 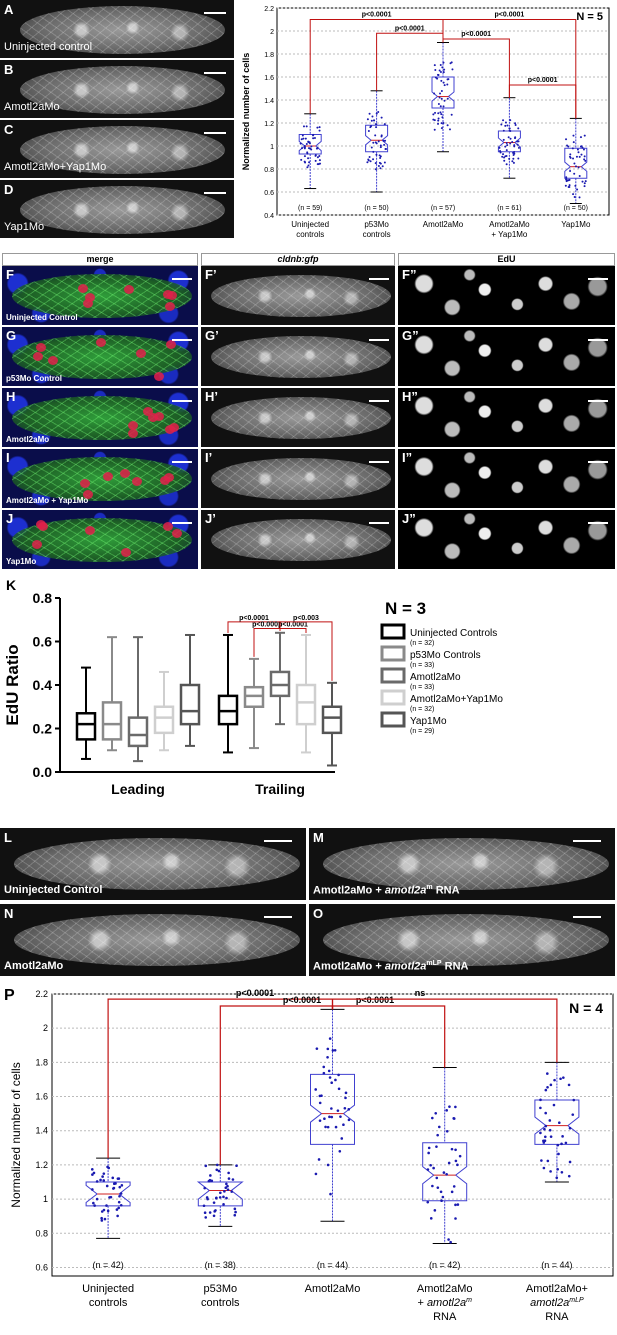 I want to click on n-count: (n = 59), so click(x=310, y=208).